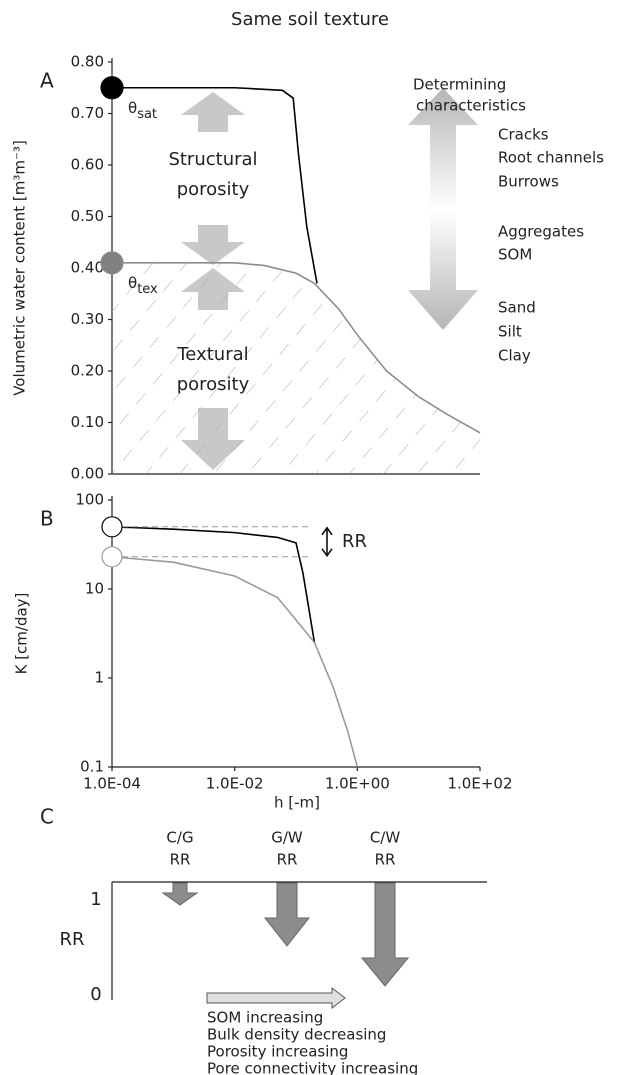  I want to click on y-tick-label: 0.80, so click(87, 62).